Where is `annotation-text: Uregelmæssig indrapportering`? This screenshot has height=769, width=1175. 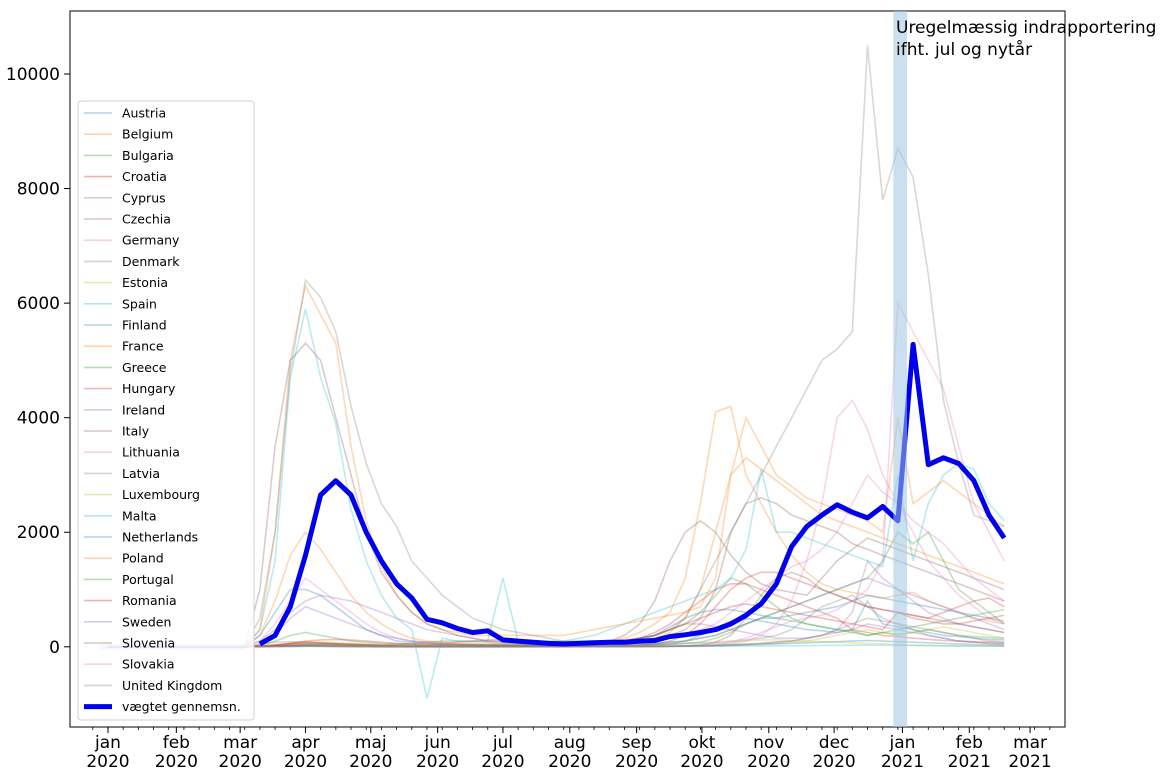
annotation-text: Uregelmæssig indrapportering is located at coordinates (1026, 28).